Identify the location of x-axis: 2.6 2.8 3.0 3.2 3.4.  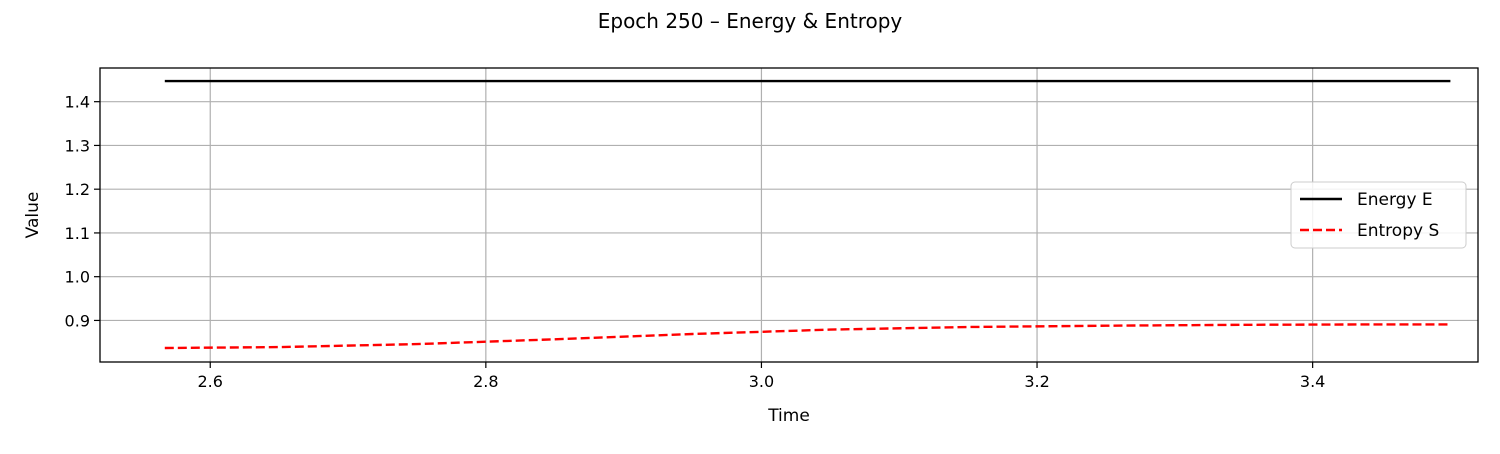
(761, 376).